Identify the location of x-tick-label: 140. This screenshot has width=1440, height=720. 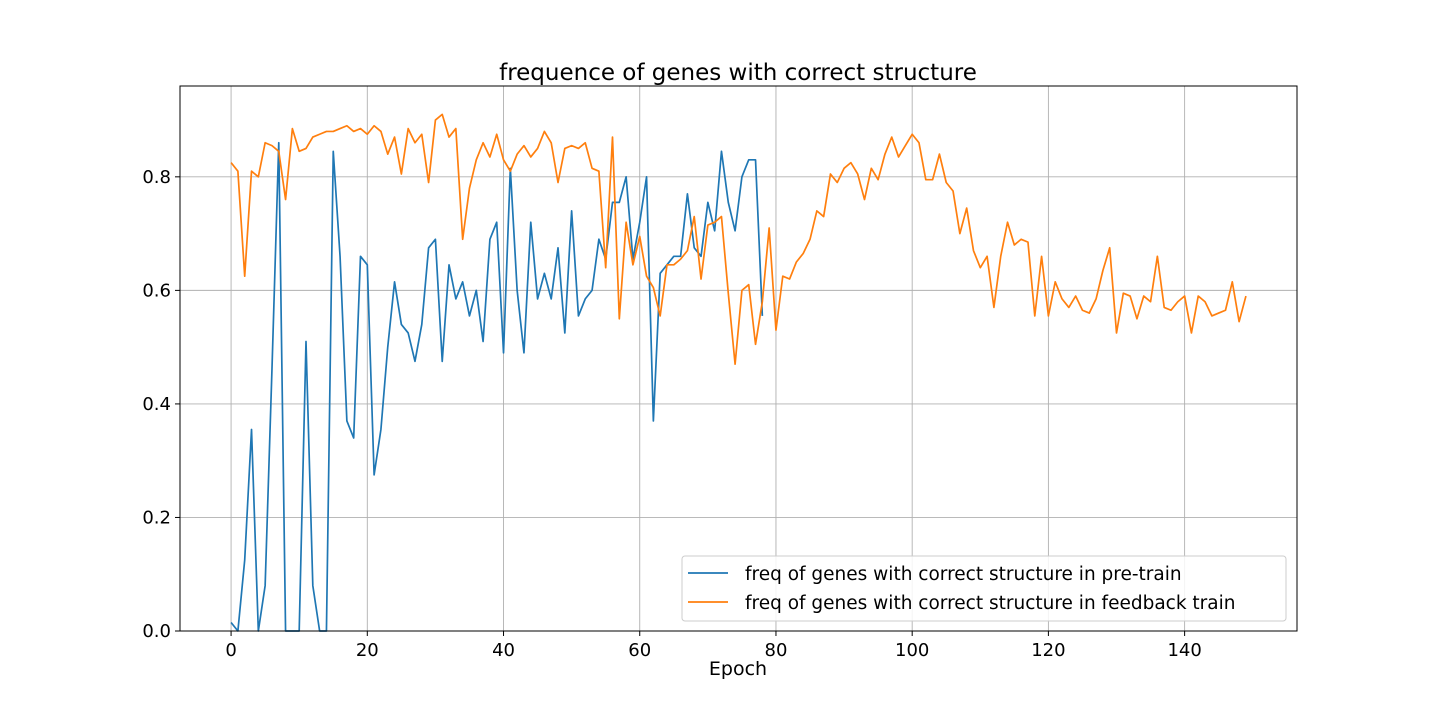
(1184, 650).